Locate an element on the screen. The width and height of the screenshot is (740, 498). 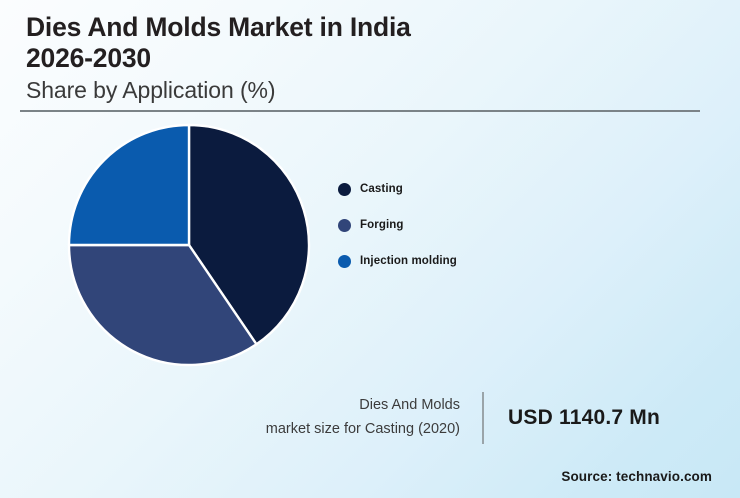
page-title: Dies And Molds Market in India 2026-2030 is located at coordinates (218, 42).